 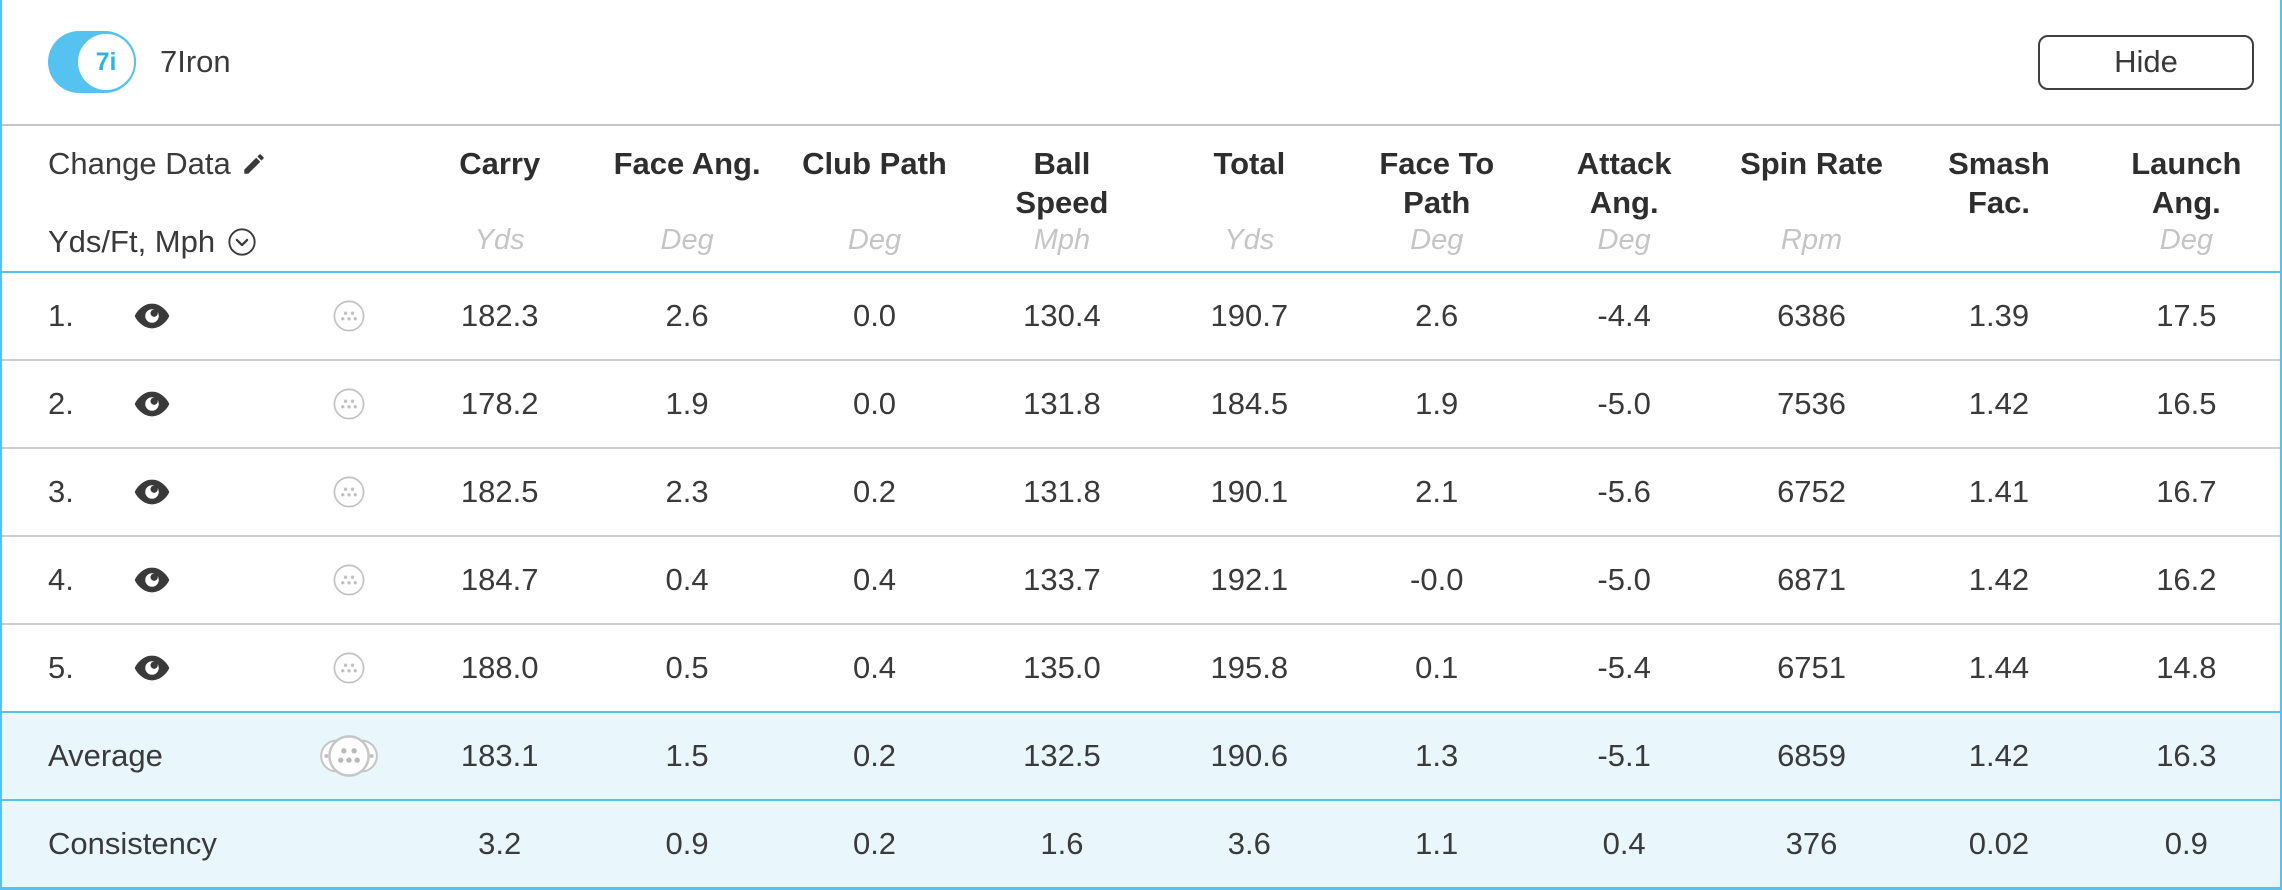 I want to click on stat-value: 1.44, so click(x=1999, y=667).